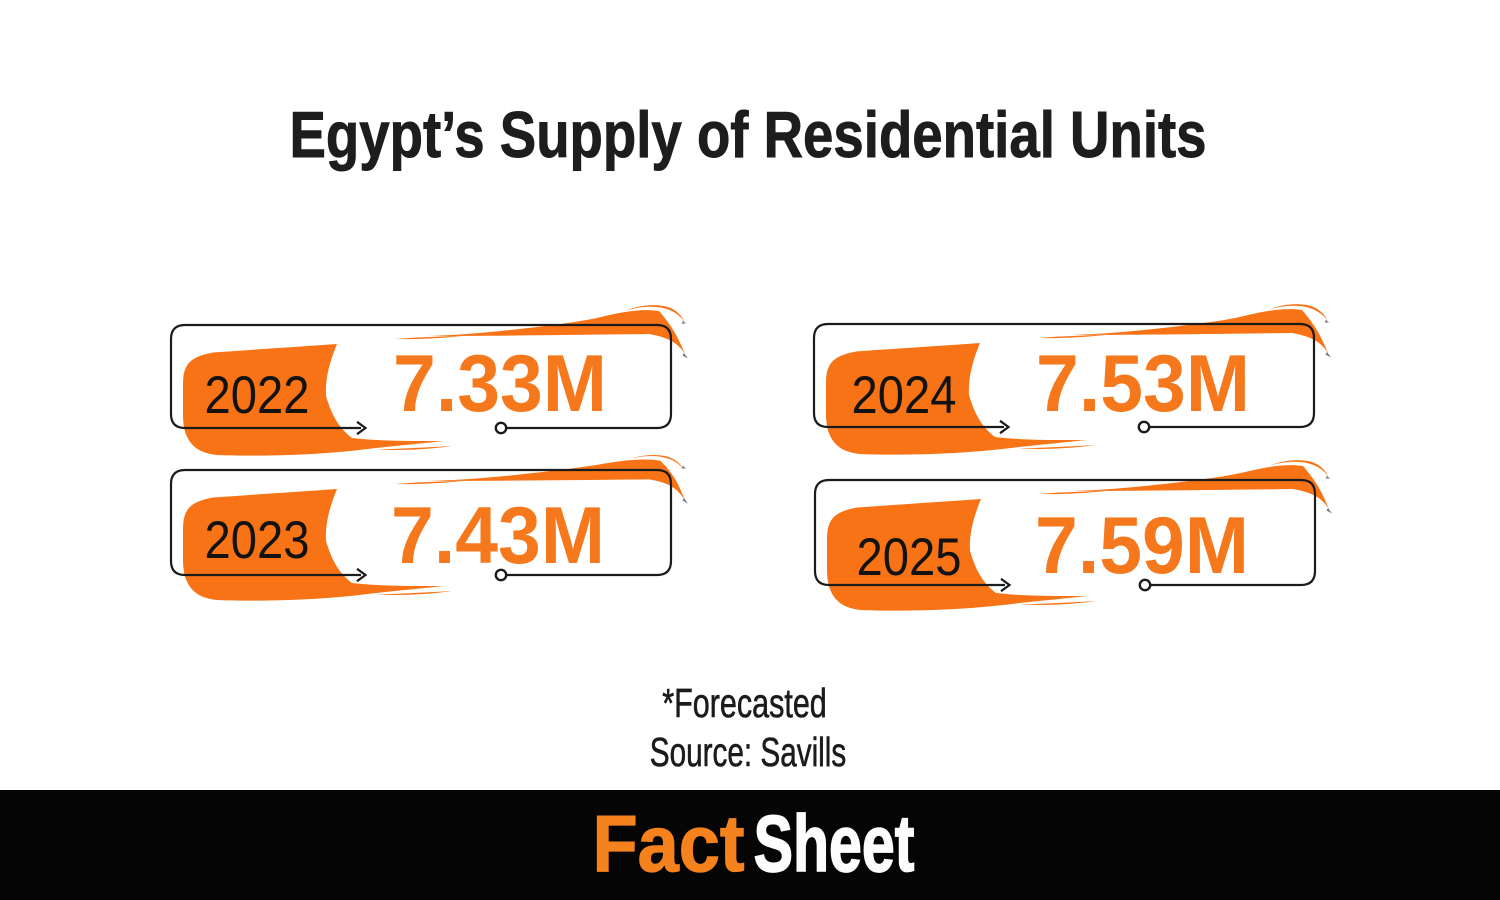 The height and width of the screenshot is (900, 1500). Describe the element at coordinates (748, 752) in the screenshot. I see `svg-text: Source: Savills` at that location.